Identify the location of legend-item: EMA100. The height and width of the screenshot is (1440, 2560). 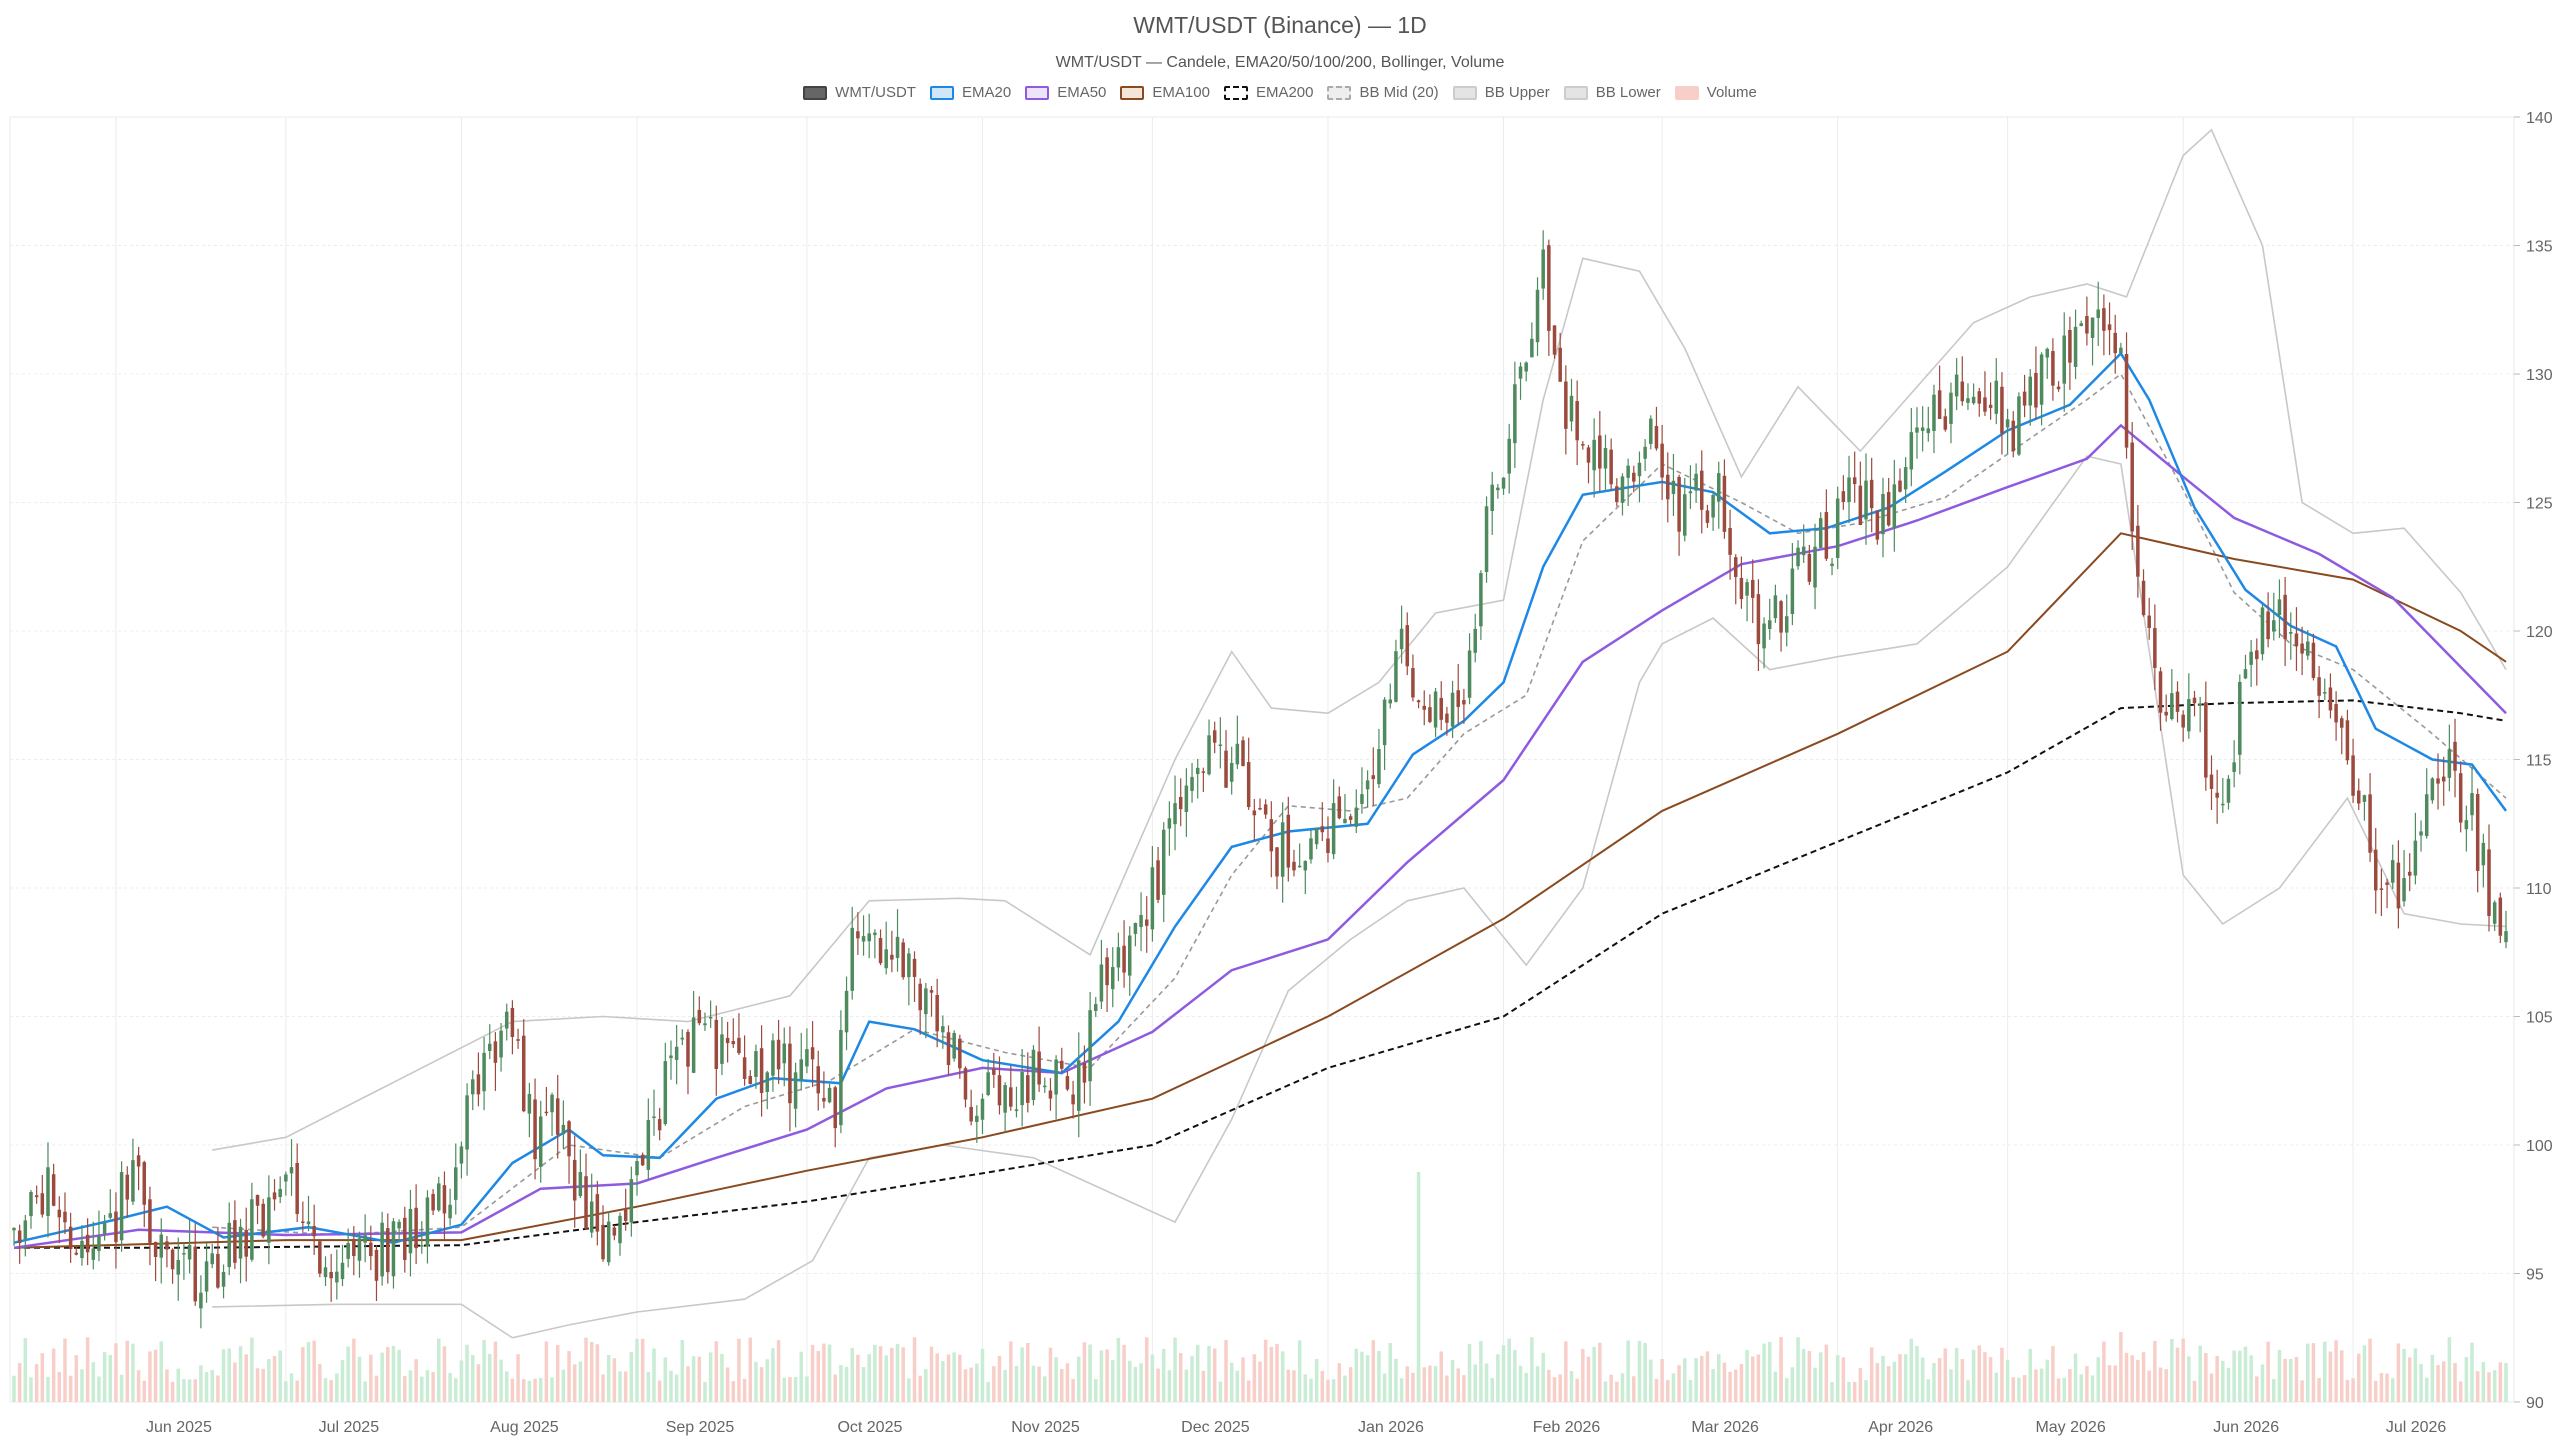
(1165, 92).